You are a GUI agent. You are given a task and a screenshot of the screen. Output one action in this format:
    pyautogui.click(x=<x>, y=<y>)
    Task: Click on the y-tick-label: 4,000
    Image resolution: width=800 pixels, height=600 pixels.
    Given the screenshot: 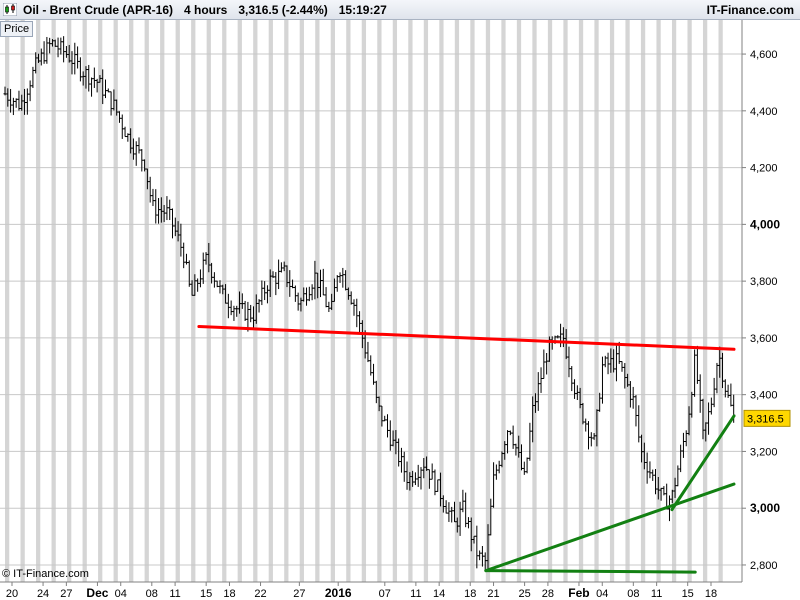 What is the action you would take?
    pyautogui.click(x=765, y=224)
    